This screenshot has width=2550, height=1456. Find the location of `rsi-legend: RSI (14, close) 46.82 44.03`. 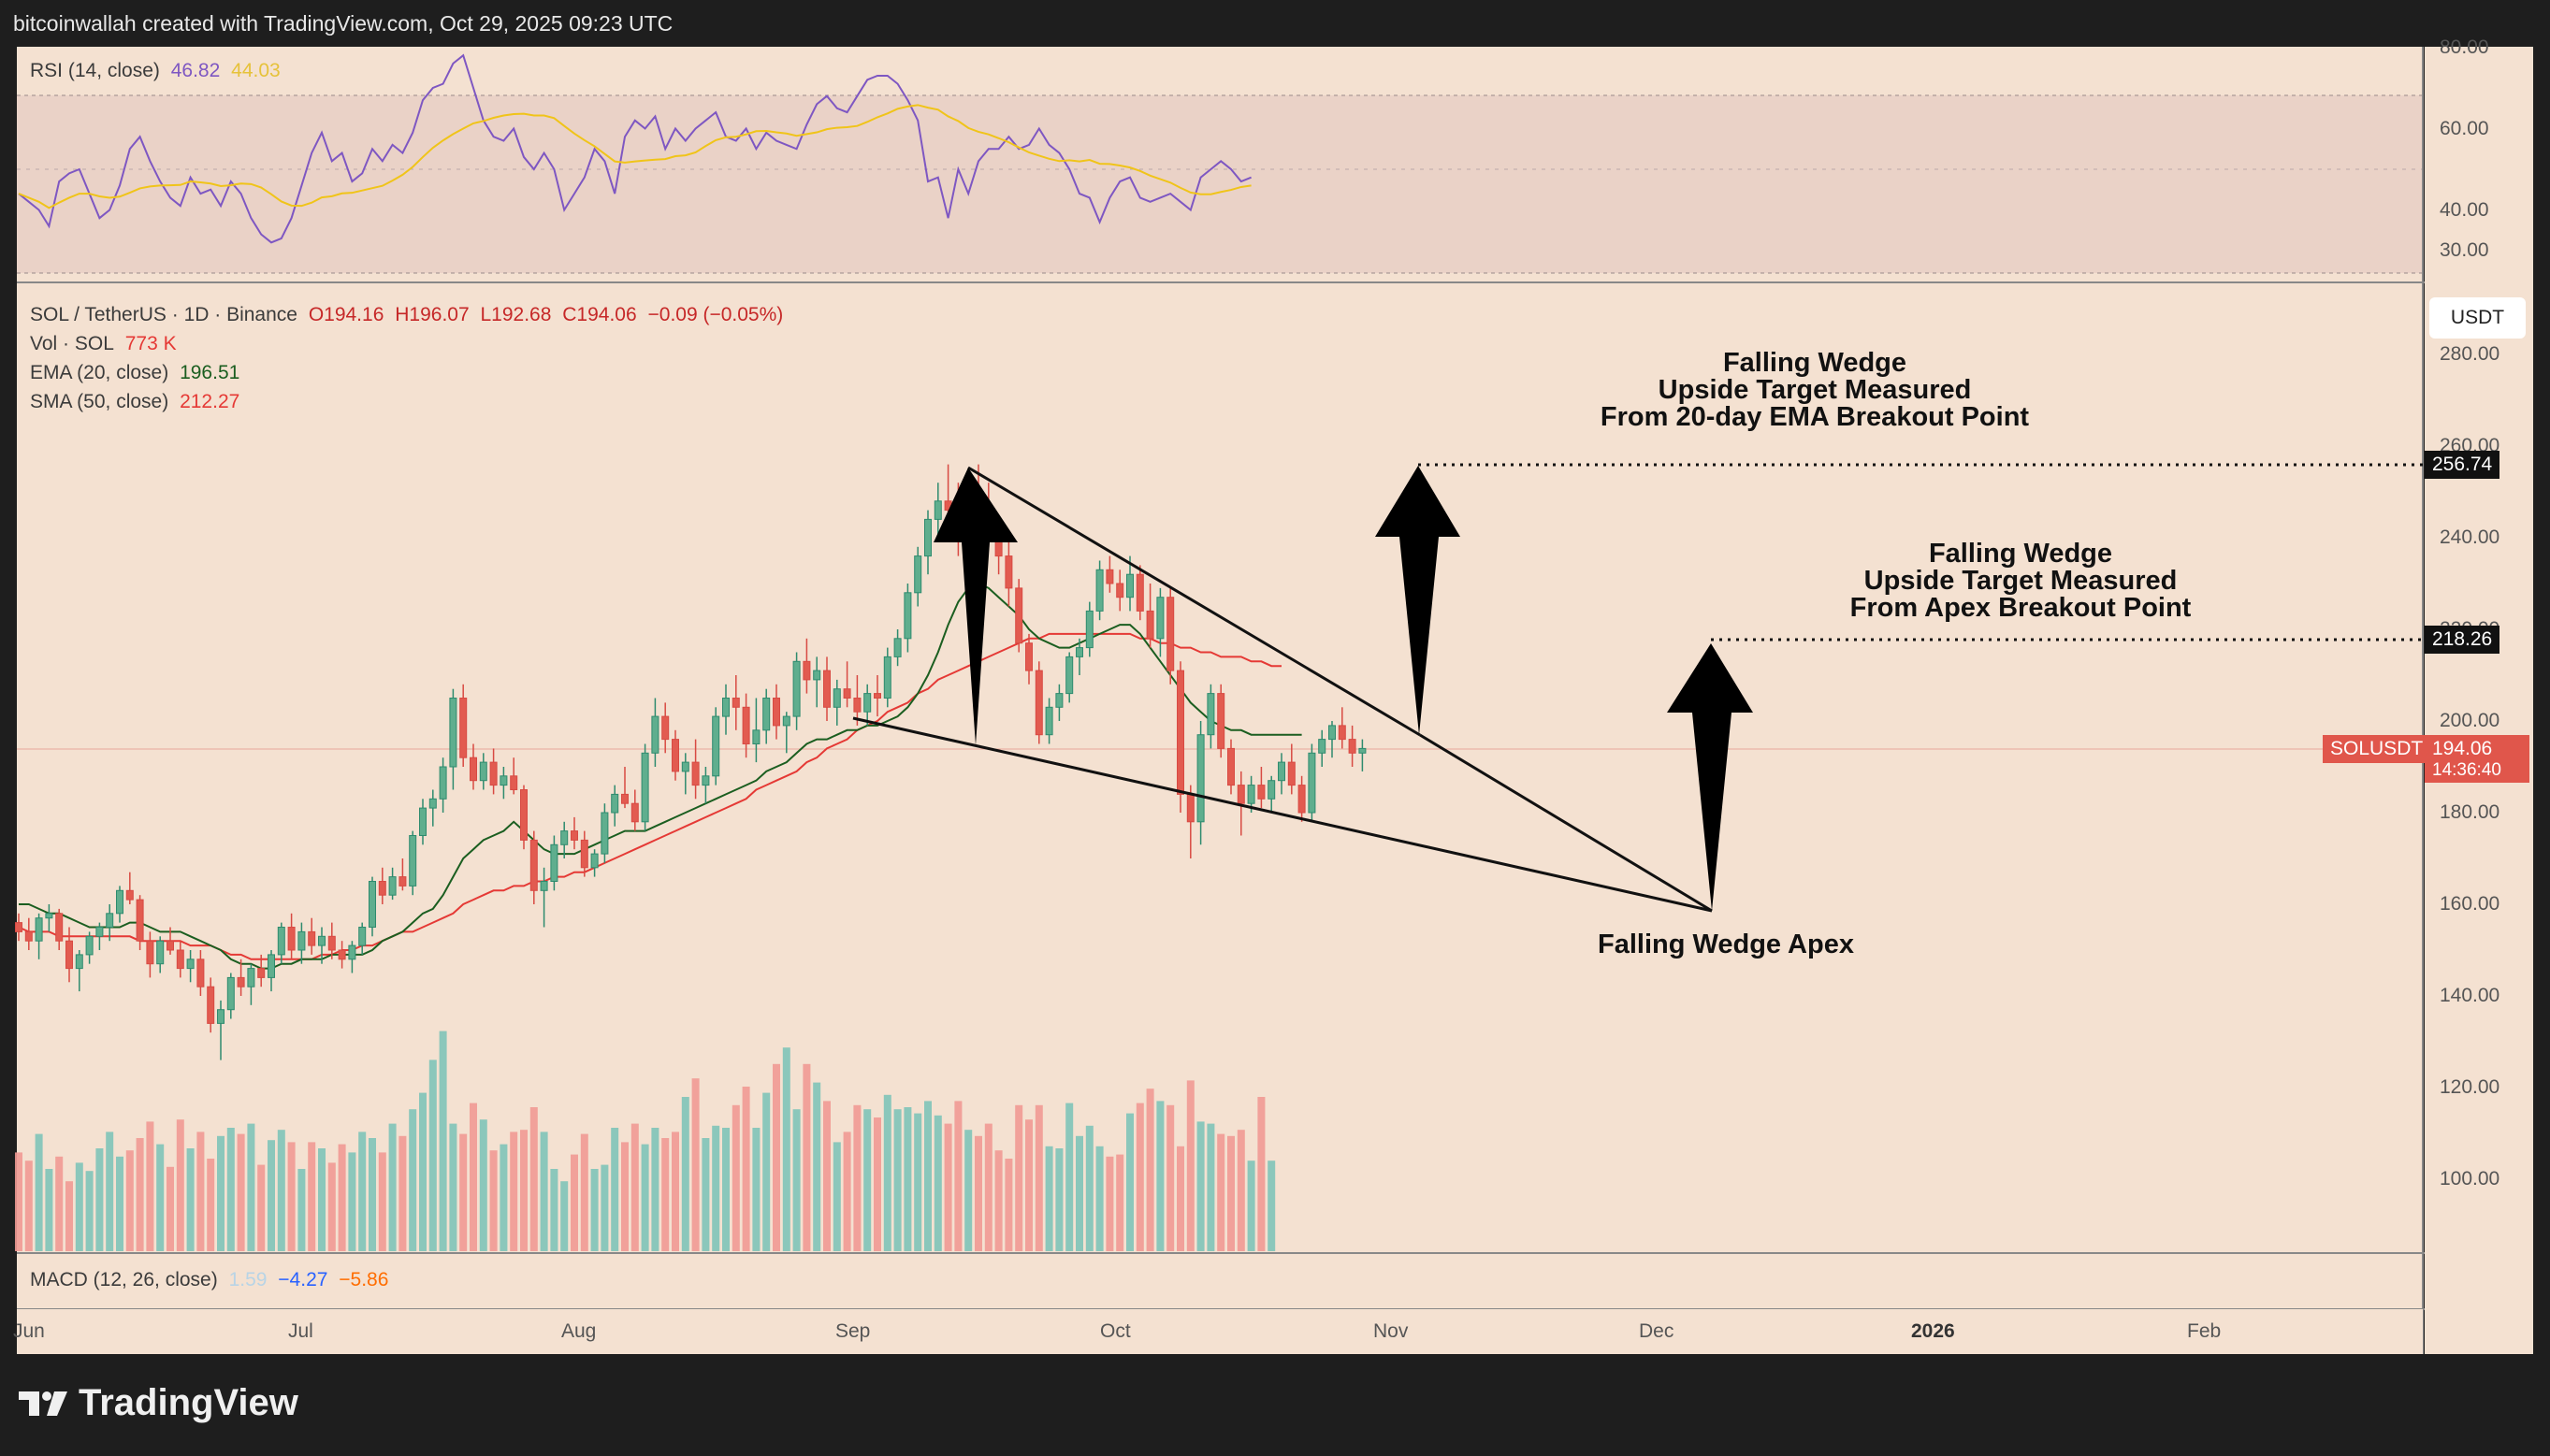

rsi-legend: RSI (14, close) 46.82 44.03 is located at coordinates (158, 71).